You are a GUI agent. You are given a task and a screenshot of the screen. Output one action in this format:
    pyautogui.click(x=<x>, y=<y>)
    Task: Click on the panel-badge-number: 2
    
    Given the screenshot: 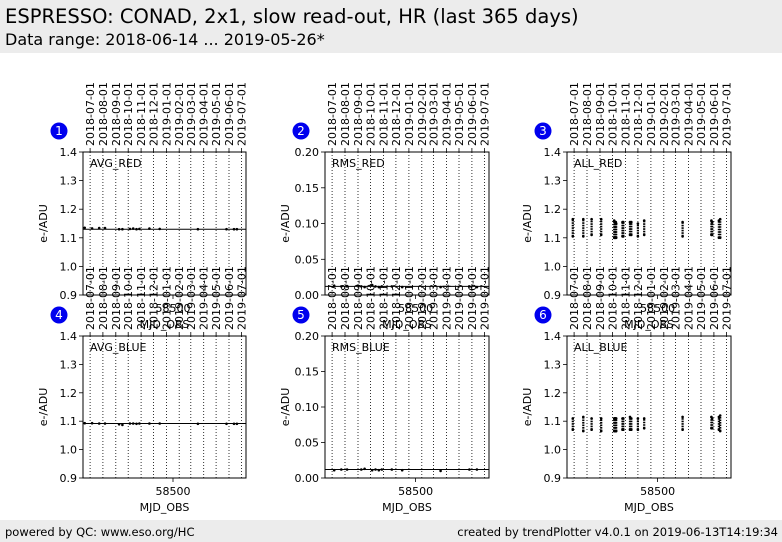 What is the action you would take?
    pyautogui.click(x=301, y=131)
    